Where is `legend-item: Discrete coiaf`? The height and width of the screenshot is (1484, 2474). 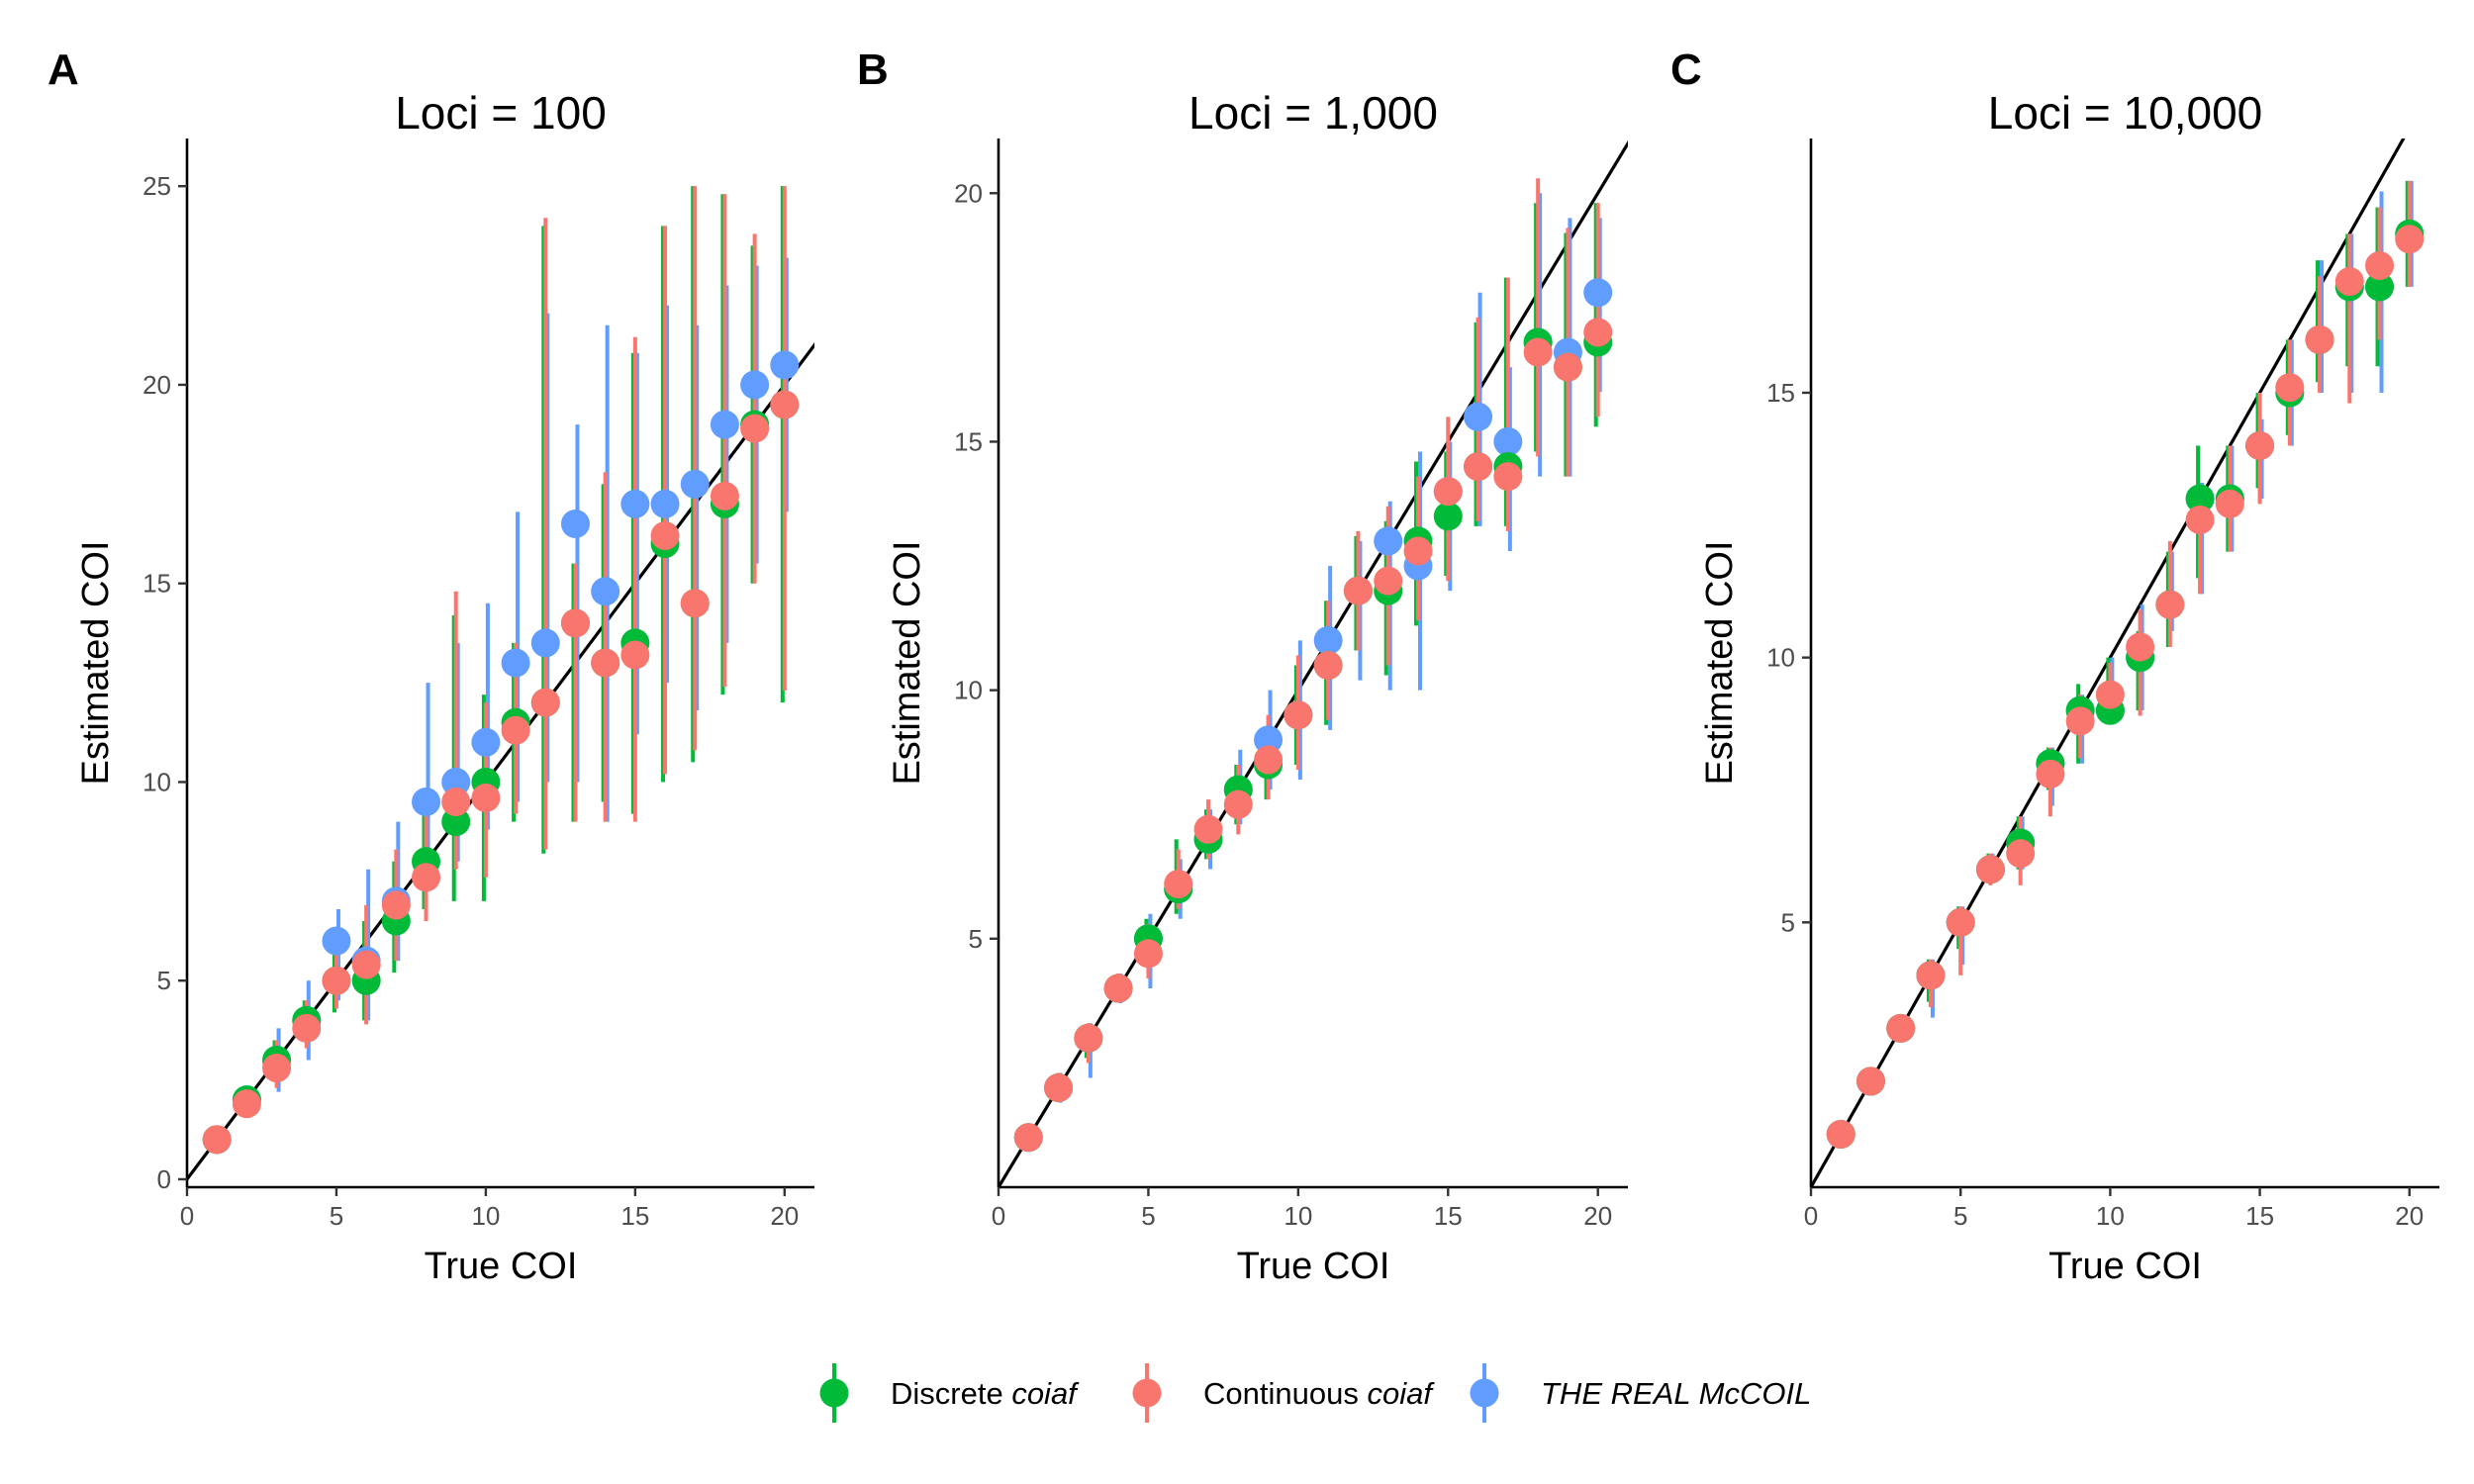
legend-item: Discrete coiaf is located at coordinates (949, 1393).